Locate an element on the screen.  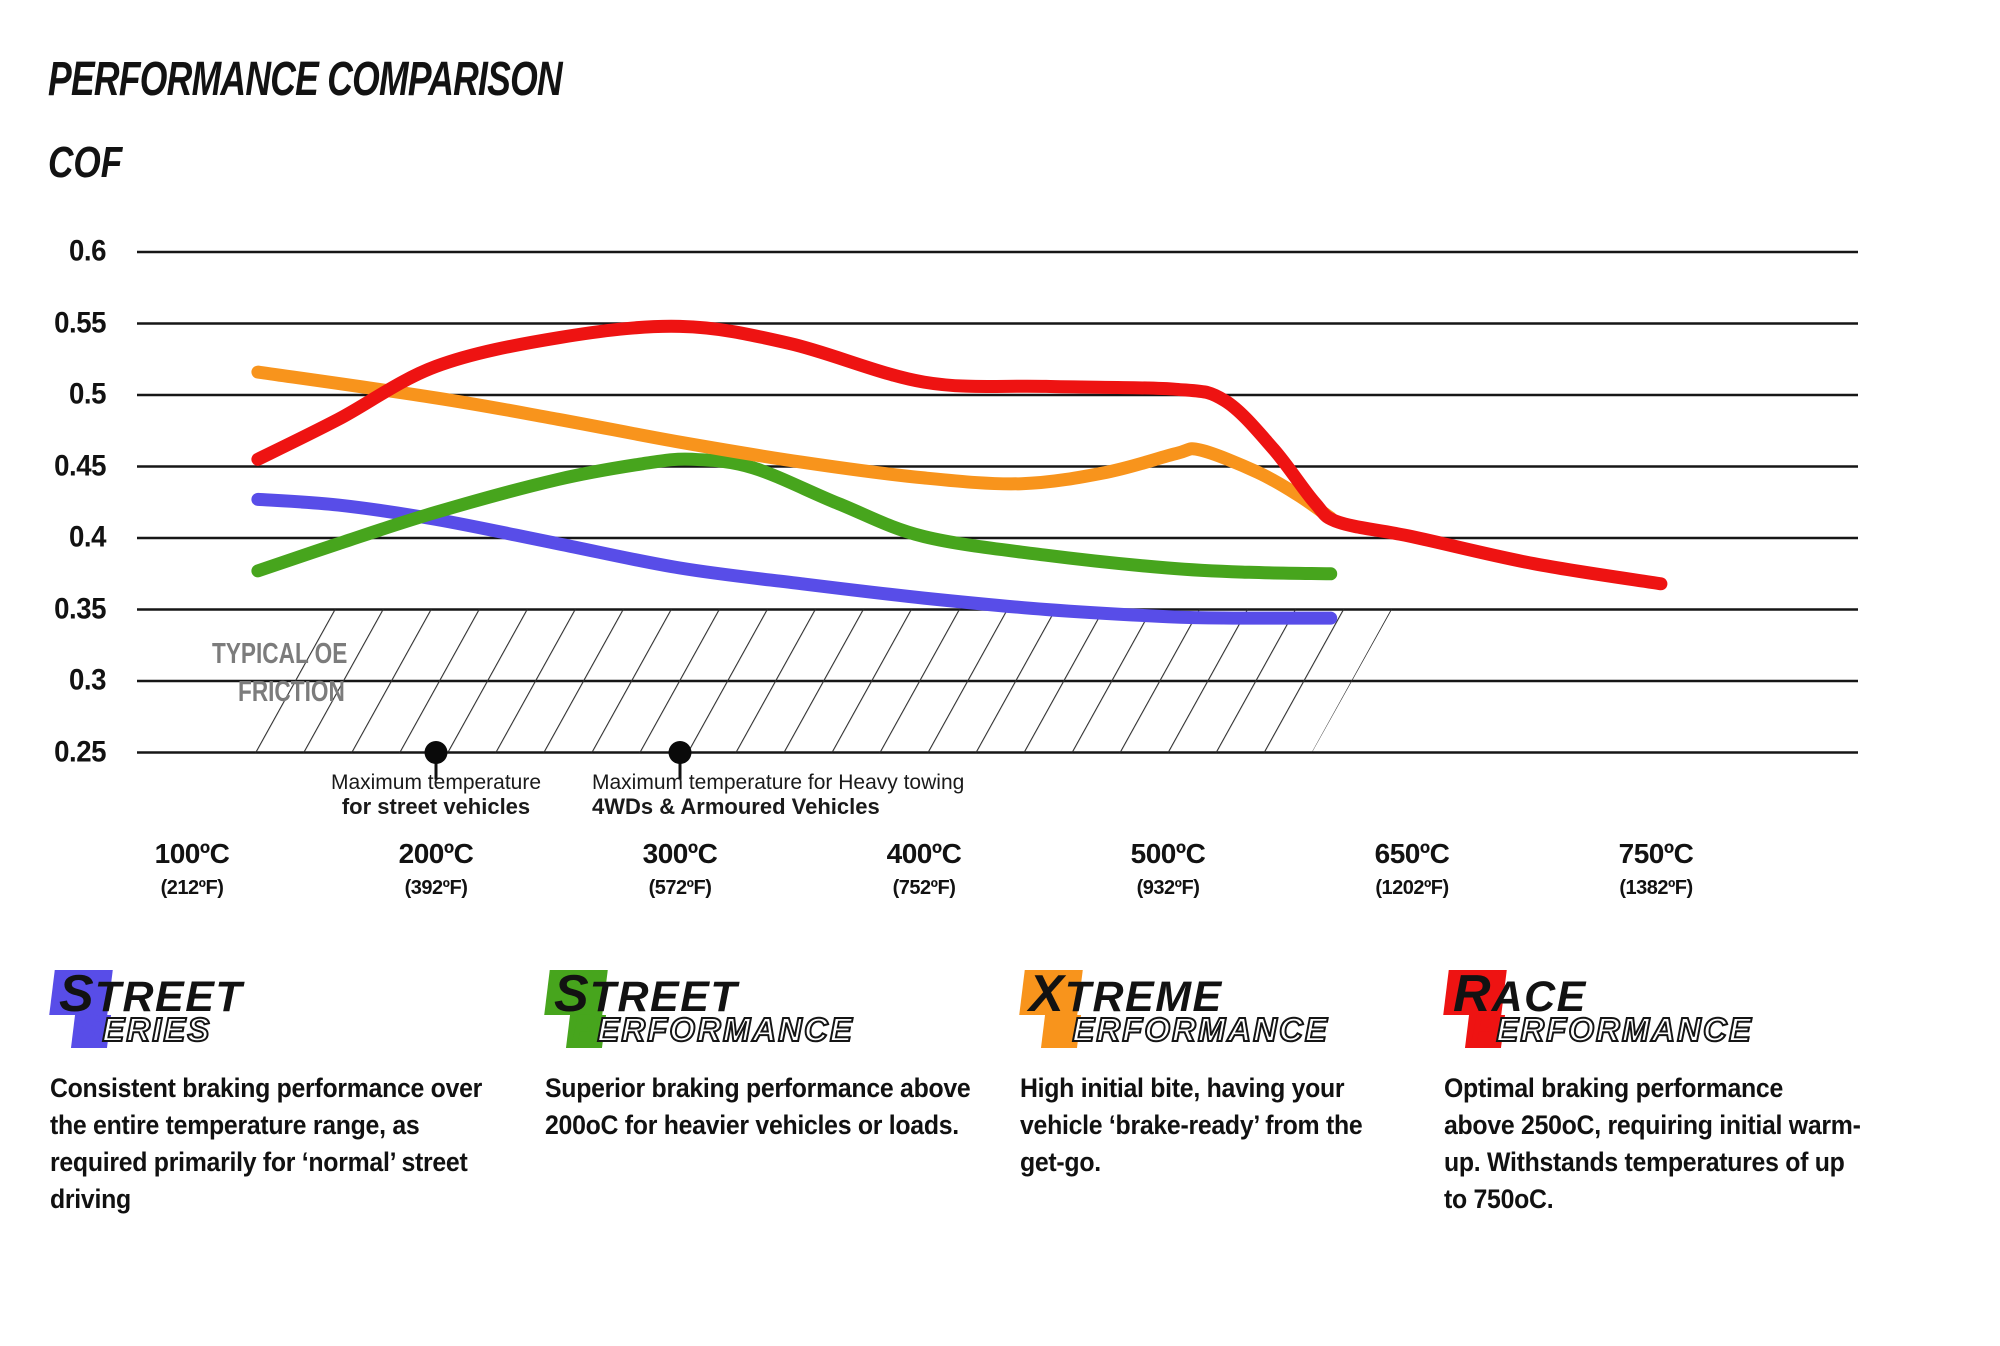
legend-brand-logo: STREET PERFORMANCE is located at coordinates (751, 1024).